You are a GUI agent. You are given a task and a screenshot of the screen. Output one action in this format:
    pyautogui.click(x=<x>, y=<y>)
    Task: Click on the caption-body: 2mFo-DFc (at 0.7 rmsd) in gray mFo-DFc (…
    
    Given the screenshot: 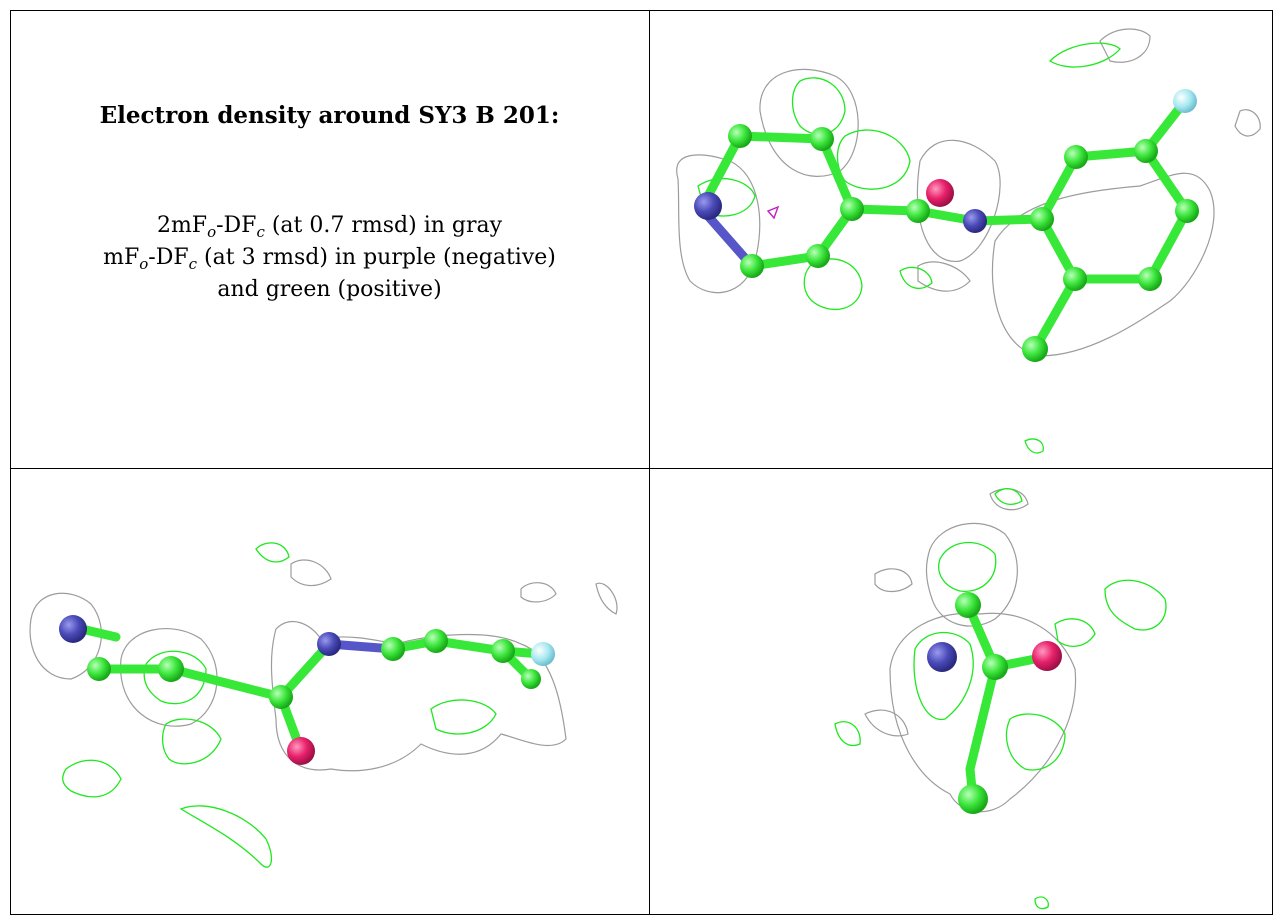 What is the action you would take?
    pyautogui.click(x=329, y=258)
    